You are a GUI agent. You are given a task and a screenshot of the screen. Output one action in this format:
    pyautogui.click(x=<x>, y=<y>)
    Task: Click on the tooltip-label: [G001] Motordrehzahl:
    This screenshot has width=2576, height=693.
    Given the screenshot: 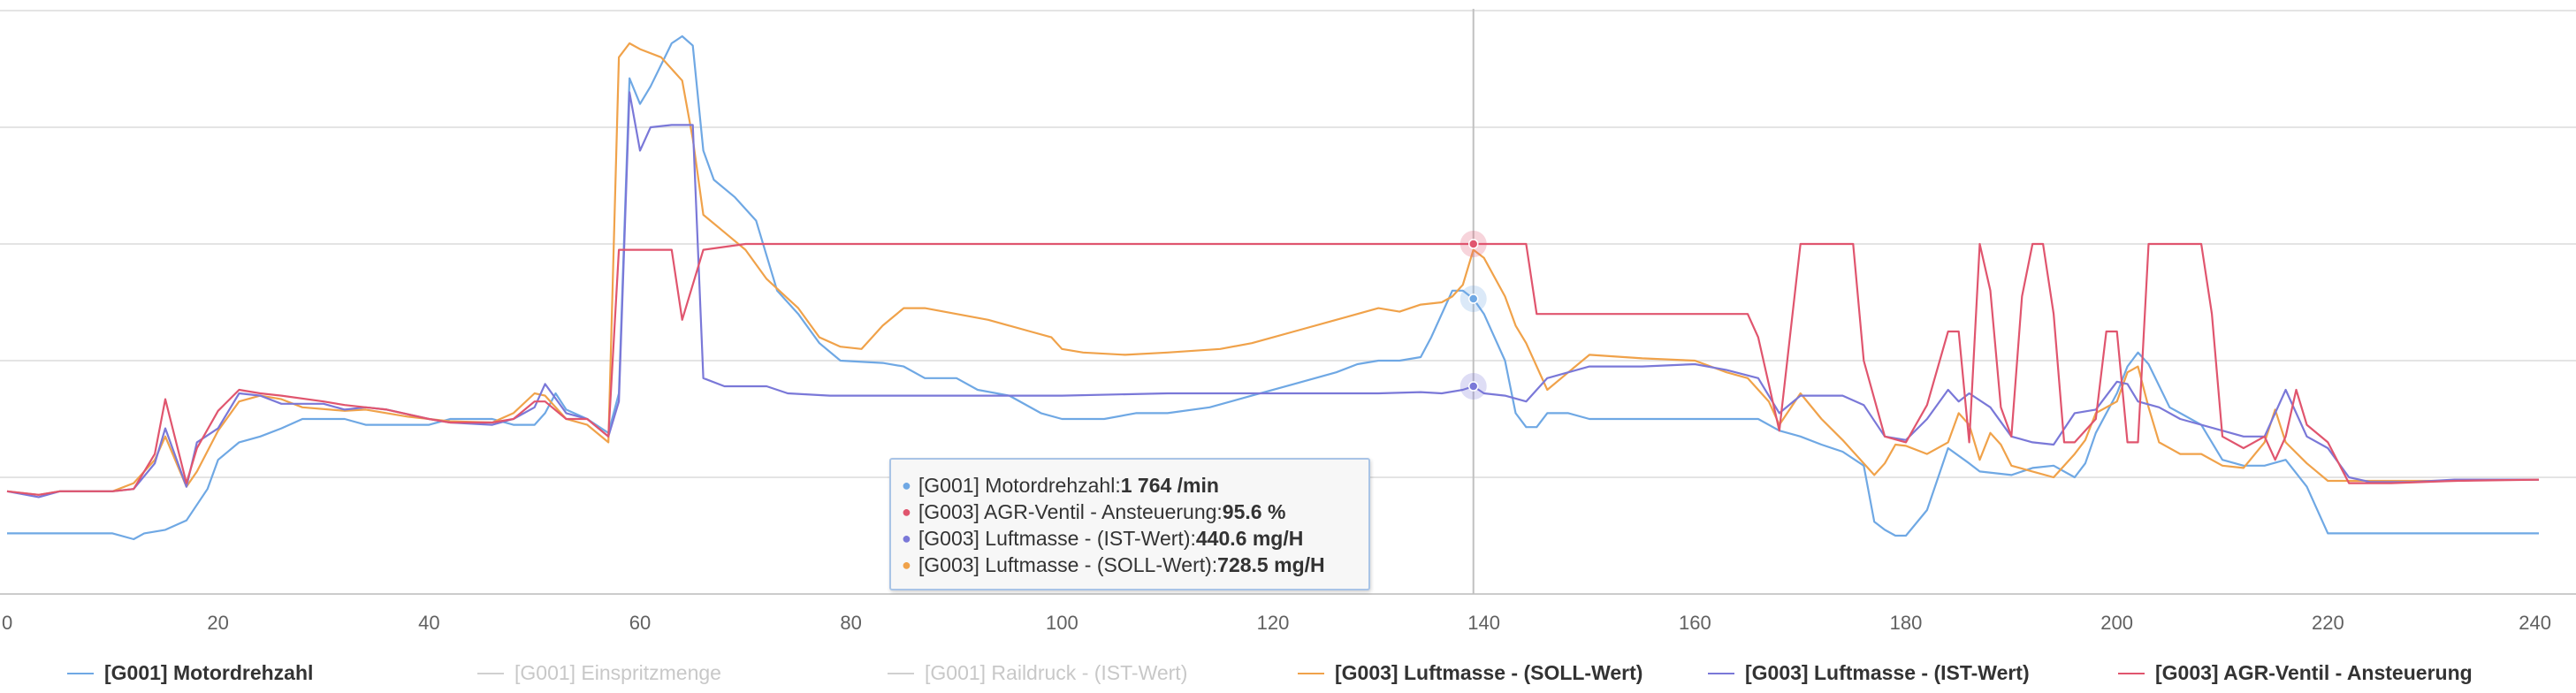 What is the action you would take?
    pyautogui.click(x=1019, y=485)
    